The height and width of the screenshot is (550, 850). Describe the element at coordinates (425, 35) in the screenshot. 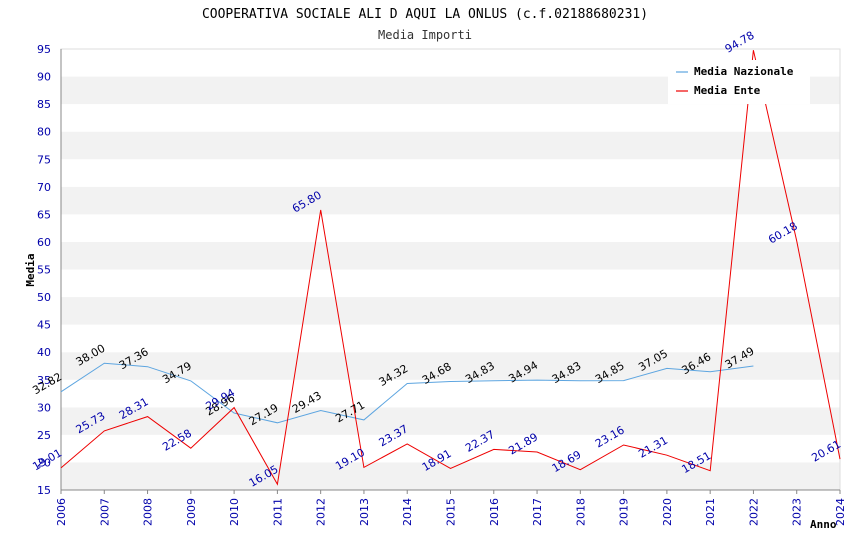

I see `chart-subtitle: Media Importi` at that location.